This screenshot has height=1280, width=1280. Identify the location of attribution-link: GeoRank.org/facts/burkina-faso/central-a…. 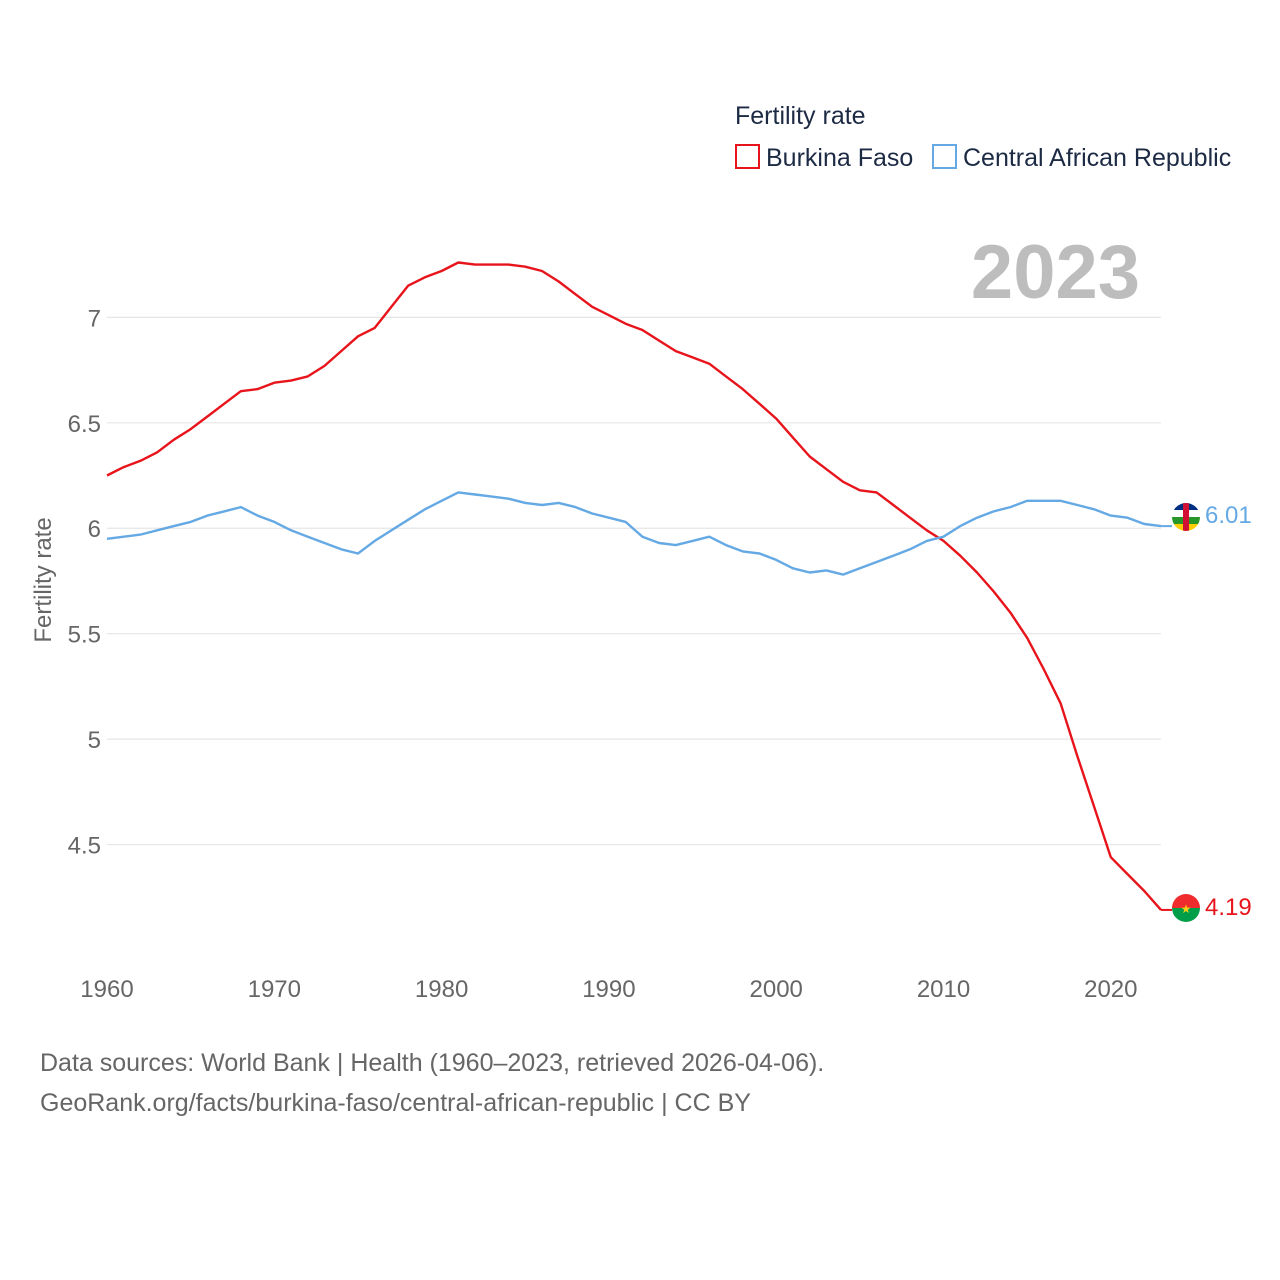
(395, 1103).